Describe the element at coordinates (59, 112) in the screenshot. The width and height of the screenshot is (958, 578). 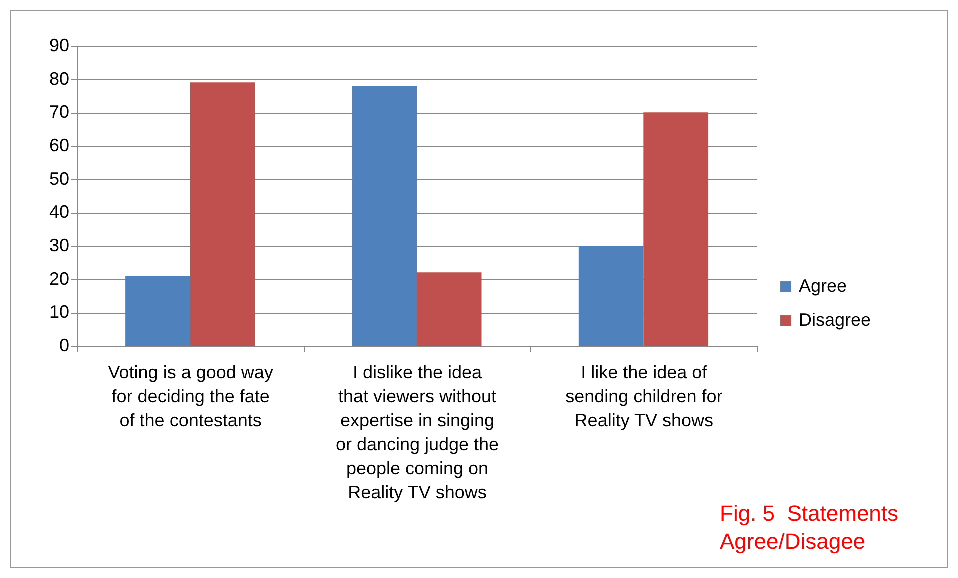
I see `y-tick-label: 70` at that location.